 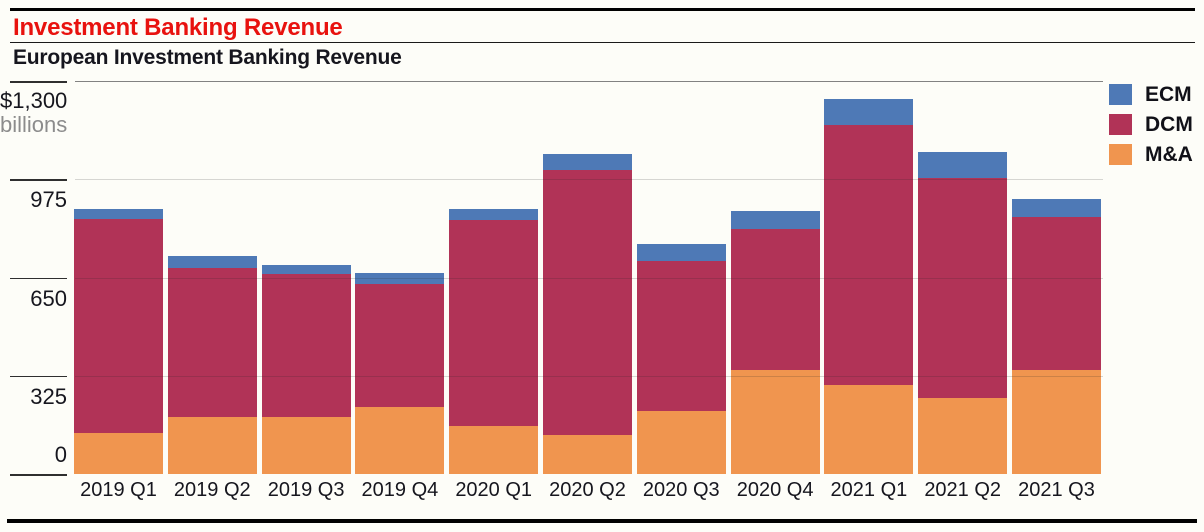 I want to click on bar-segment-ma-2019-q2, so click(x=212, y=445).